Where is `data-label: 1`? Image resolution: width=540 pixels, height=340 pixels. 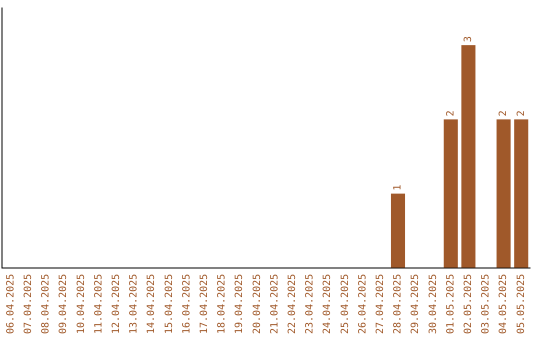 data-label: 1 is located at coordinates (398, 187).